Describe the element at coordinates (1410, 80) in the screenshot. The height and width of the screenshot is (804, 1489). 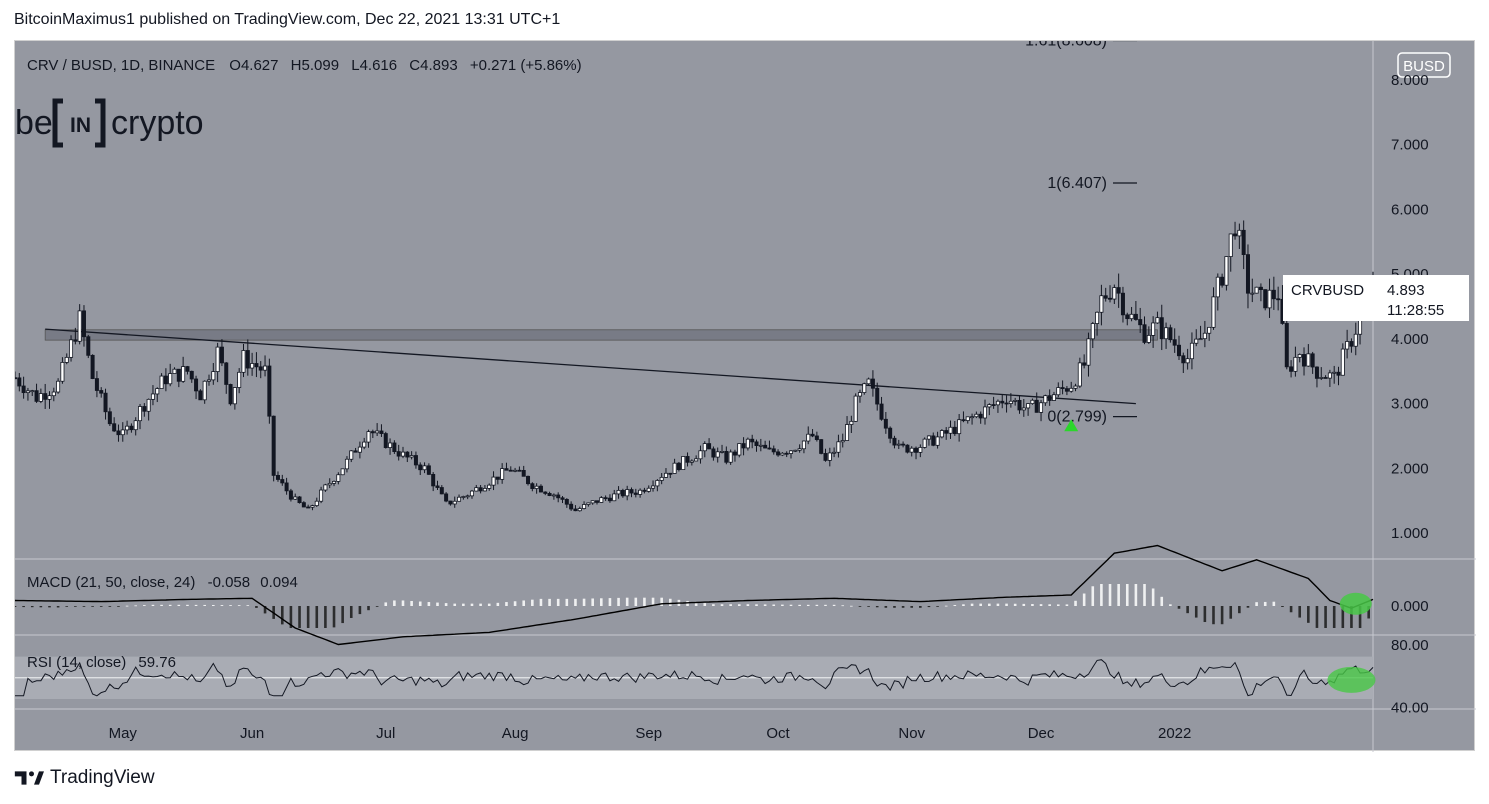
I see `y-axis-tick-label: 8.000` at that location.